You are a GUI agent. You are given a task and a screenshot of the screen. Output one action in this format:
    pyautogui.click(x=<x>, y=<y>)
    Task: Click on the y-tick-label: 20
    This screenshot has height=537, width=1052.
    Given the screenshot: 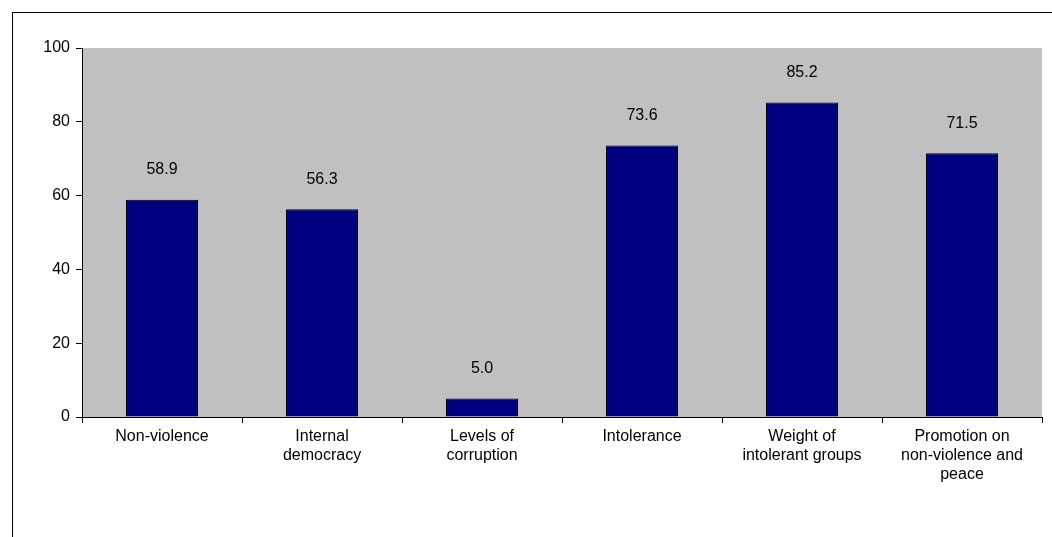 What is the action you would take?
    pyautogui.click(x=61, y=342)
    